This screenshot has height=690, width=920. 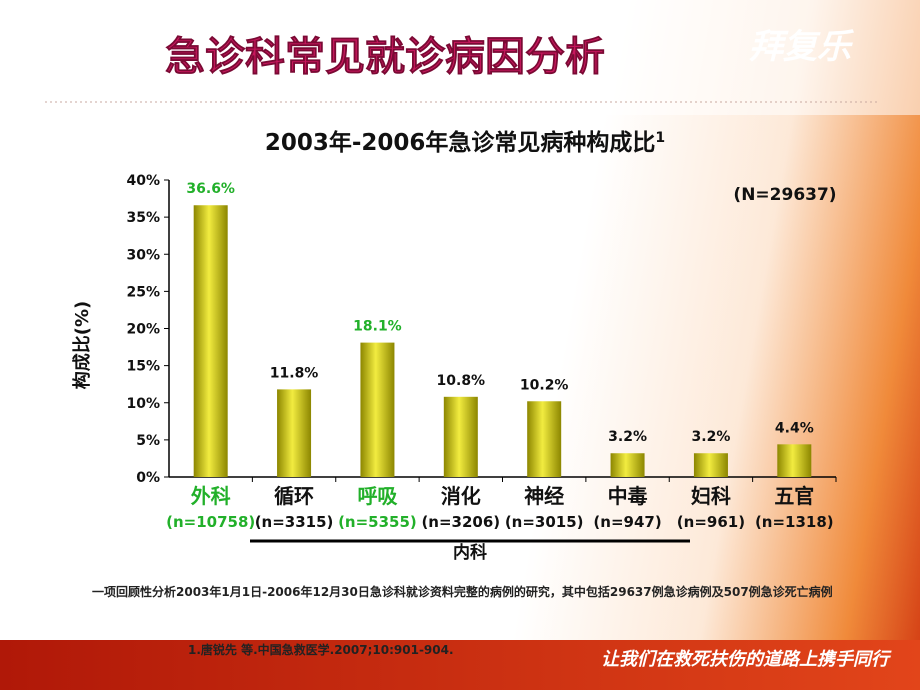 I want to click on x-tick-label: 五官, so click(x=794, y=496).